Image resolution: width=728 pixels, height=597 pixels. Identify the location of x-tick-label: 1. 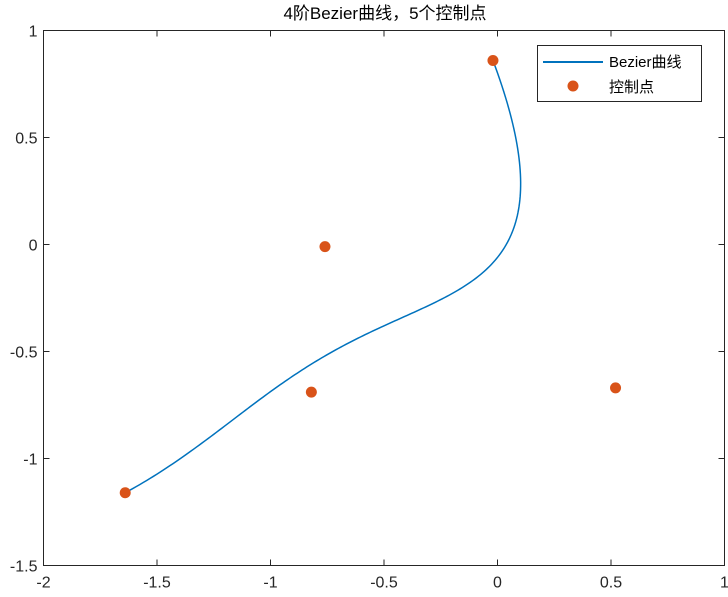
(724, 583).